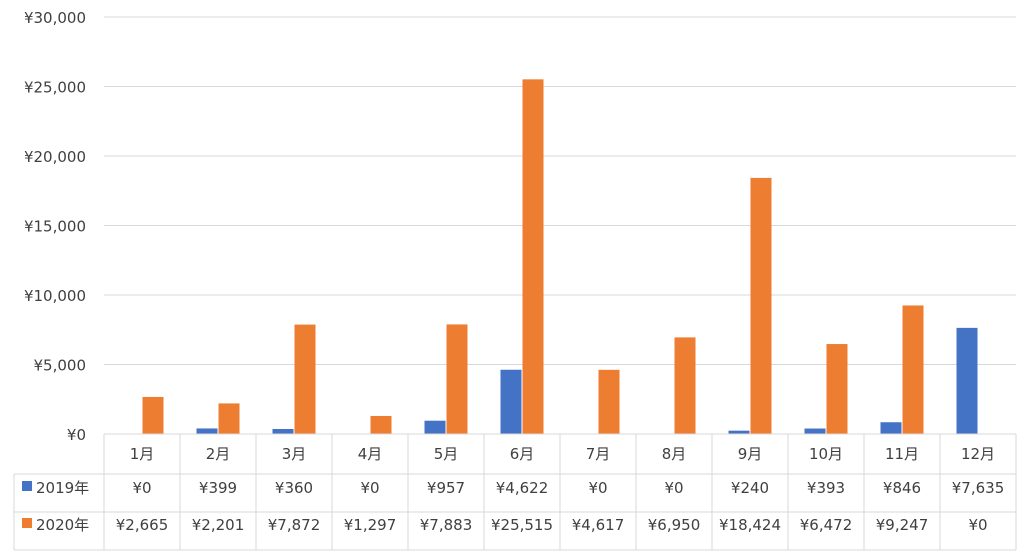 The height and width of the screenshot is (560, 1024). I want to click on data-label: ¥399, so click(218, 488).